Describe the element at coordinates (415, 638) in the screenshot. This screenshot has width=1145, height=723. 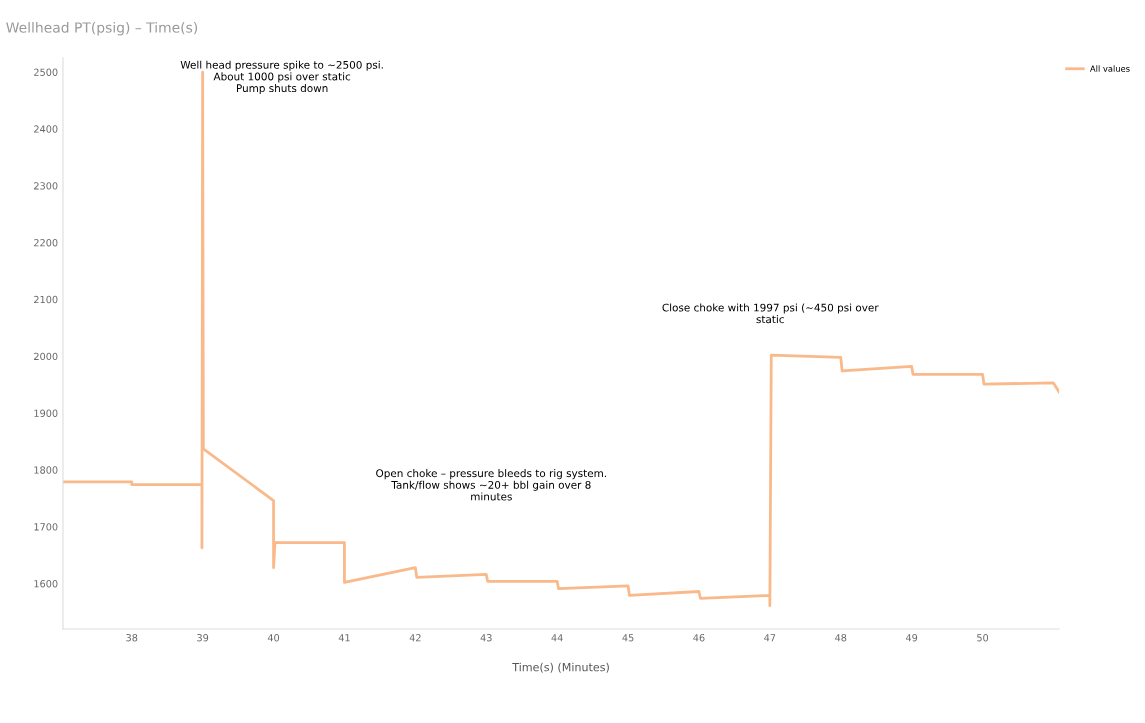
I see `x-tick-label: 42` at that location.